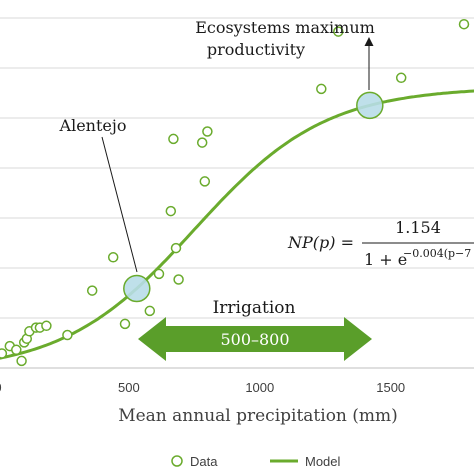 This screenshot has width=474, height=474. What do you see at coordinates (323, 461) in the screenshot?
I see `legend-model-label: Model` at bounding box center [323, 461].